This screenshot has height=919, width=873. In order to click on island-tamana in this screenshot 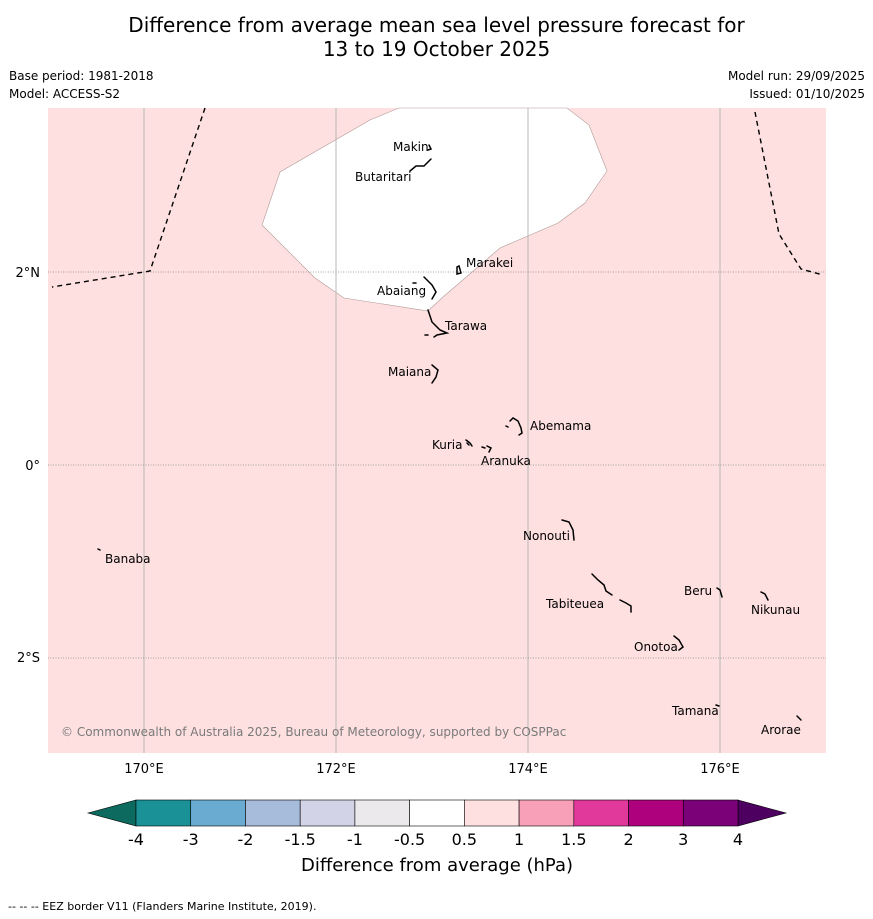, I will do `click(717, 705)`.